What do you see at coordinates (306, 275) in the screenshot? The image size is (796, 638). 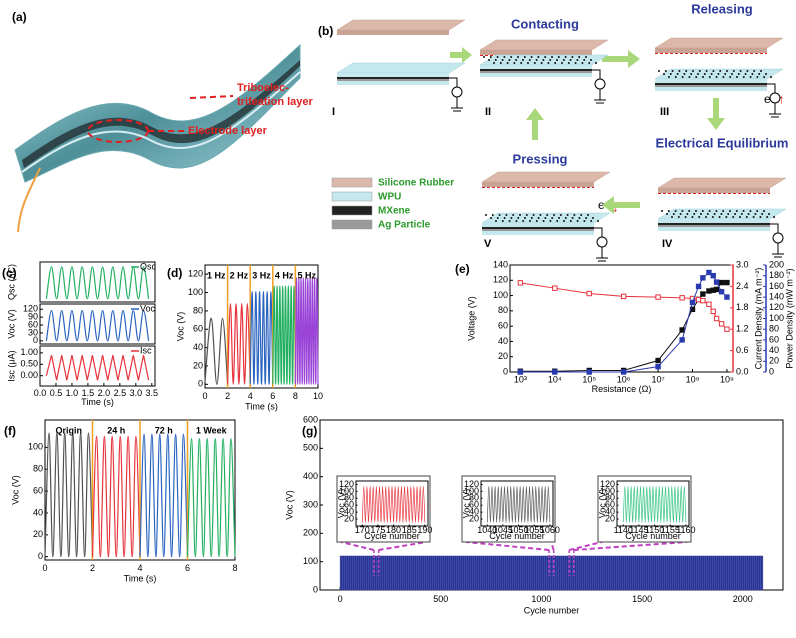 I see `segment-label: 5 Hz` at bounding box center [306, 275].